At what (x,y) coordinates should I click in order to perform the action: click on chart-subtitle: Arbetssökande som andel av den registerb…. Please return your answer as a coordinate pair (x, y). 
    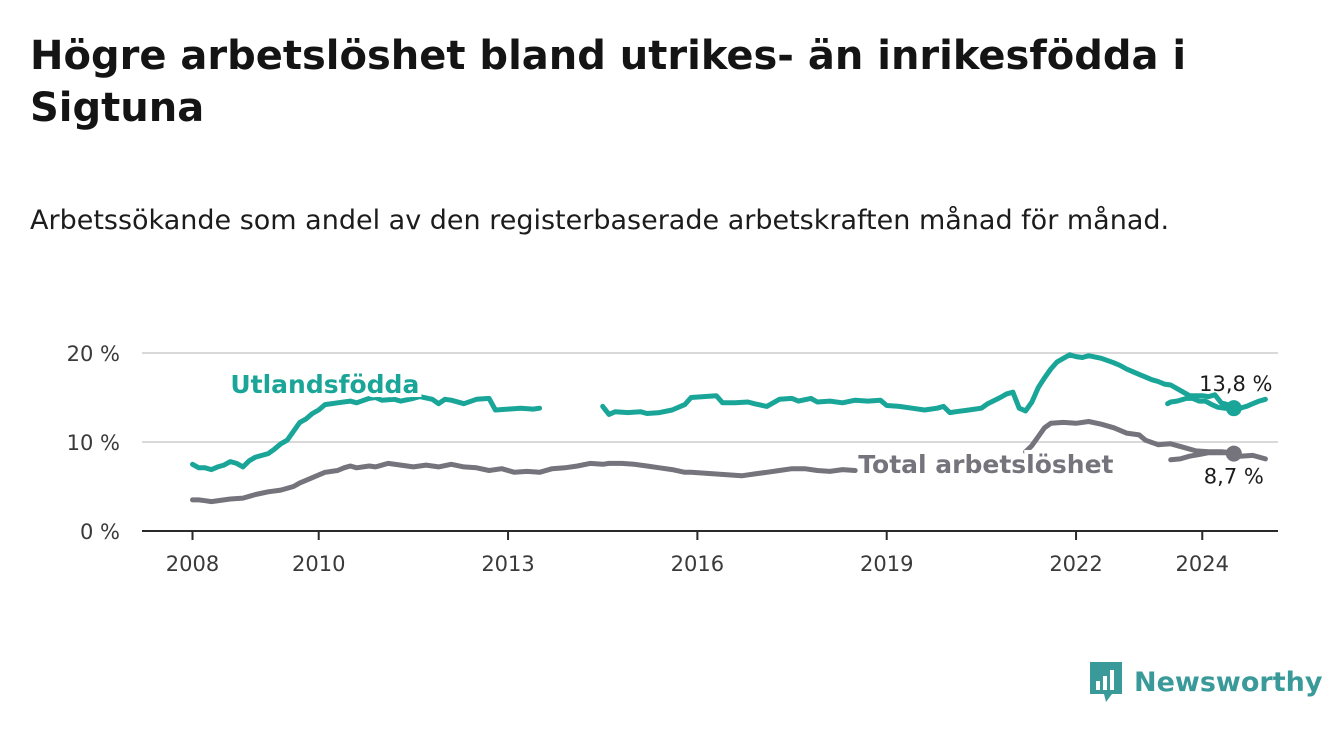
    Looking at the image, I should click on (600, 220).